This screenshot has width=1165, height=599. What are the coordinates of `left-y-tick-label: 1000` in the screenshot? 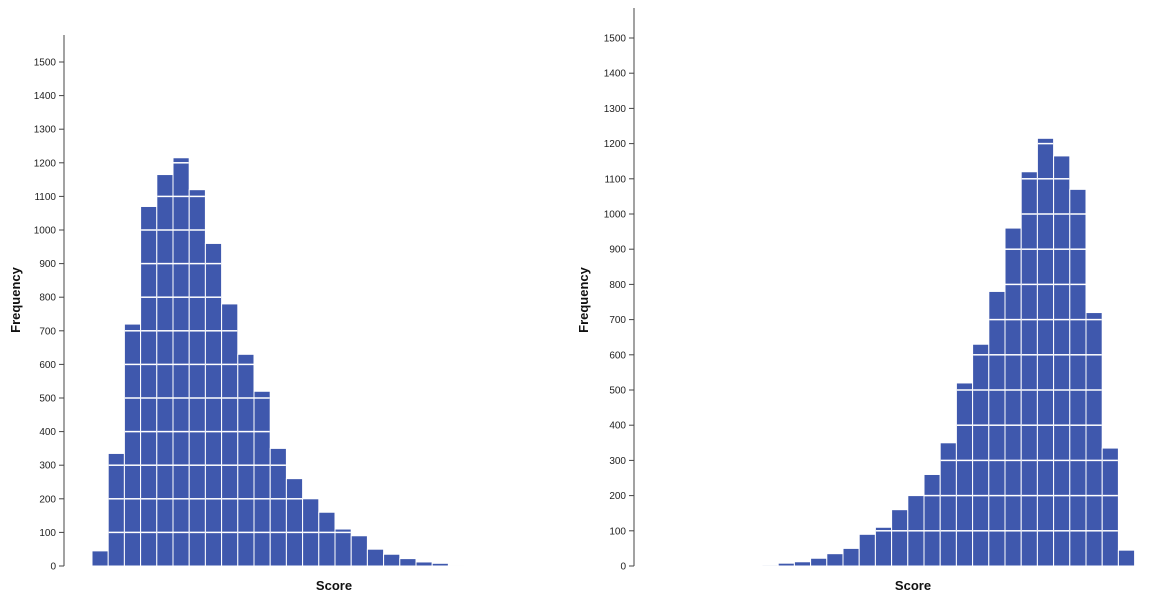 It's located at (45, 231).